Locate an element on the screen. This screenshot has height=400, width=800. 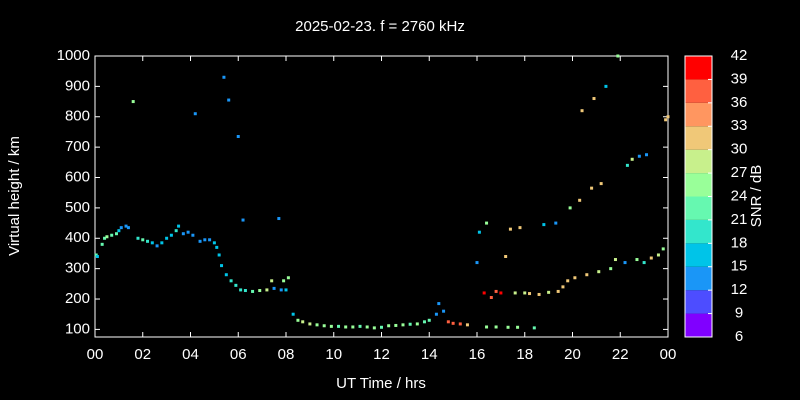
y-tick-label: 500 is located at coordinates (77, 207).